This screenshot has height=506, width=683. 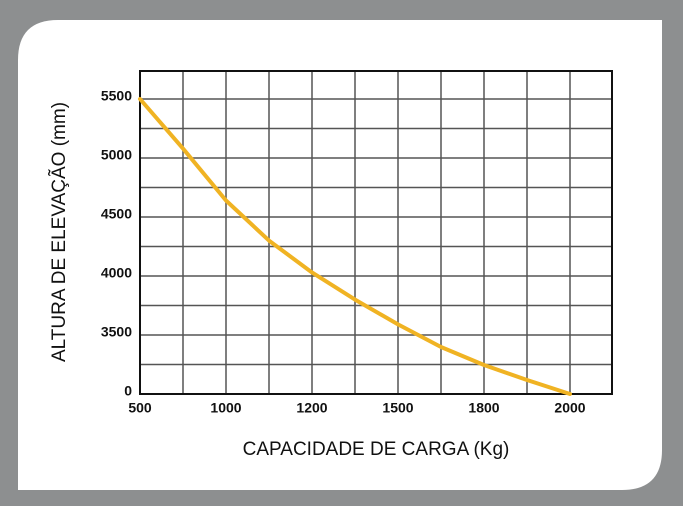 What do you see at coordinates (376, 449) in the screenshot?
I see `x-axis-title: CAPACIDADE DE CARGA (Kg)` at bounding box center [376, 449].